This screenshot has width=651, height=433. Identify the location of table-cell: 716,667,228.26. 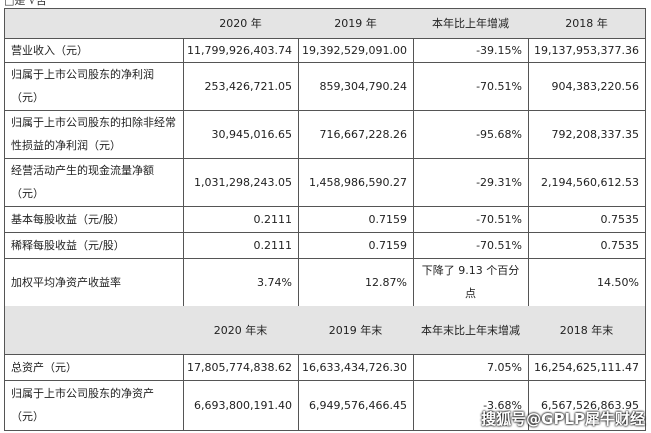
(356, 134).